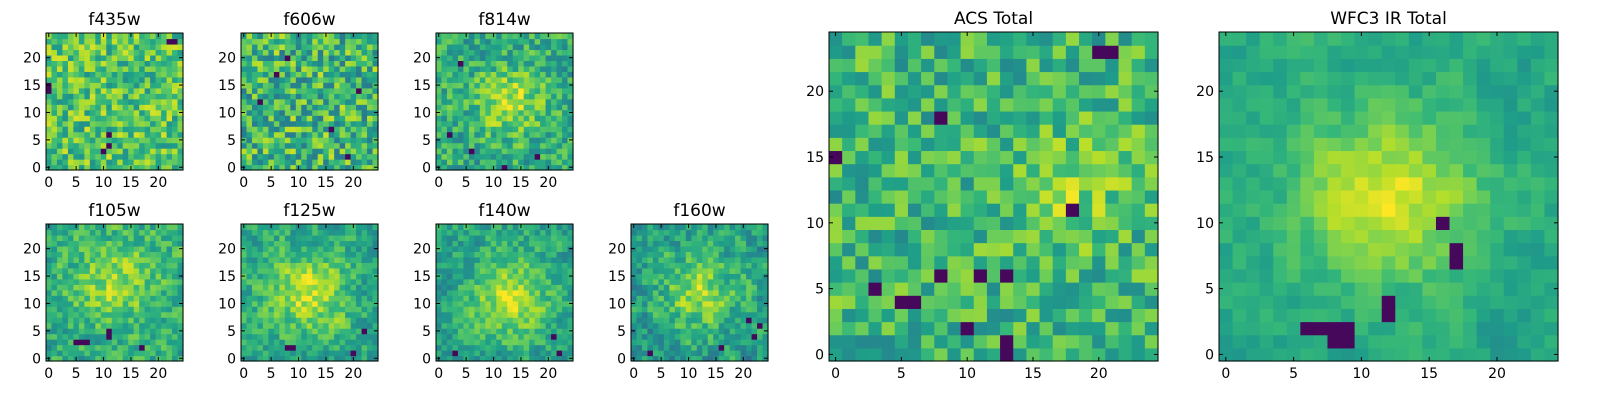 This screenshot has height=400, width=1600. Describe the element at coordinates (227, 59) in the screenshot. I see `y-tick-label: 20` at that location.